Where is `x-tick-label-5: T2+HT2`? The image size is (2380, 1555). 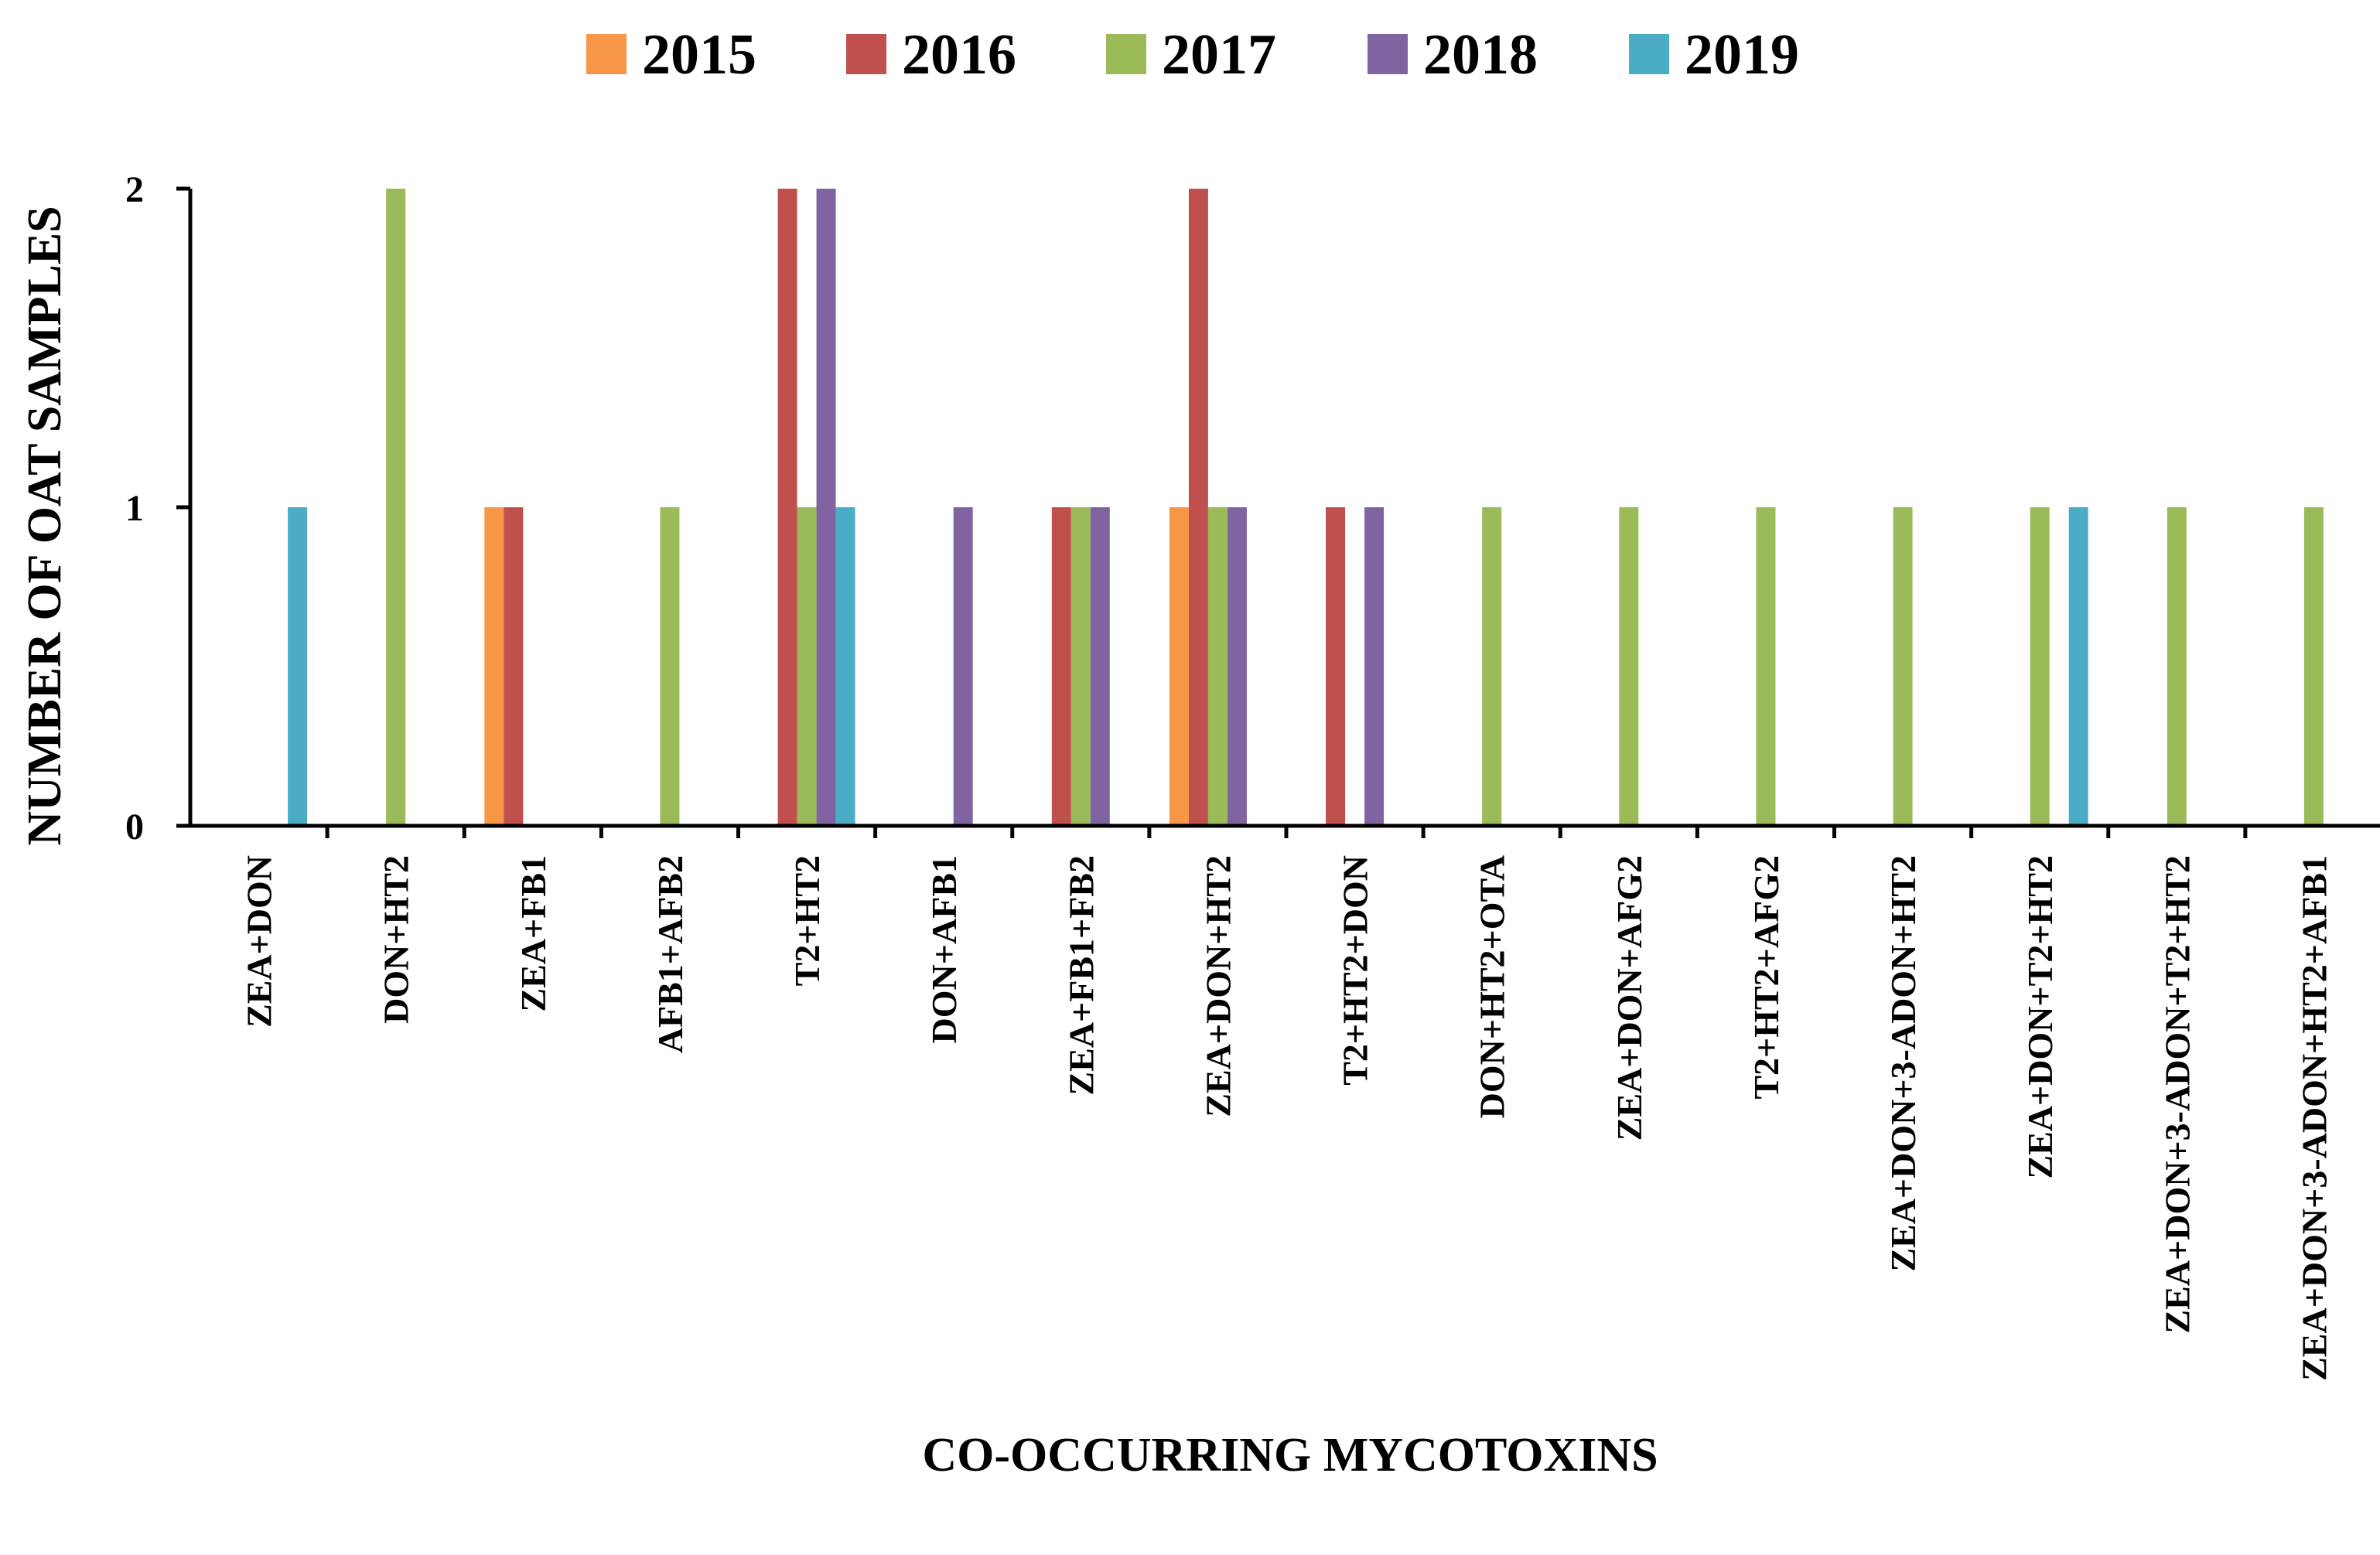 x-tick-label-5: T2+HT2 is located at coordinates (807, 920).